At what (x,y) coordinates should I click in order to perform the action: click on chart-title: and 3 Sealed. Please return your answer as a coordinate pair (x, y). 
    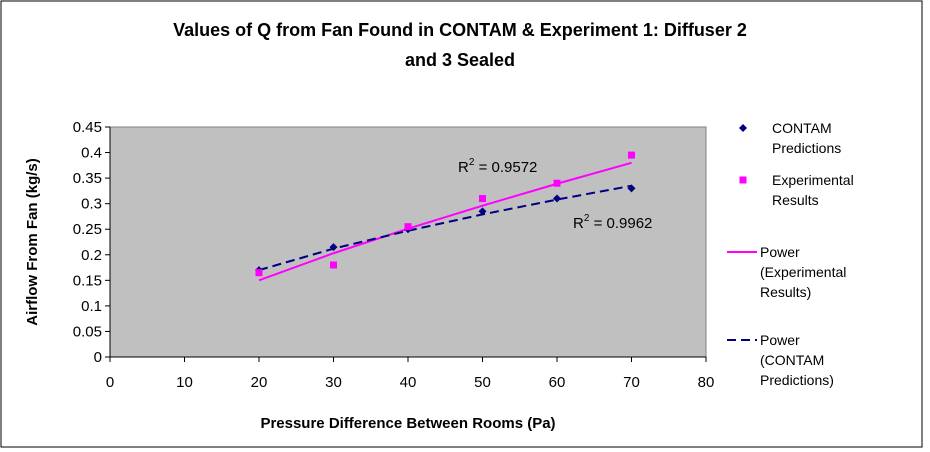
    Looking at the image, I should click on (460, 60).